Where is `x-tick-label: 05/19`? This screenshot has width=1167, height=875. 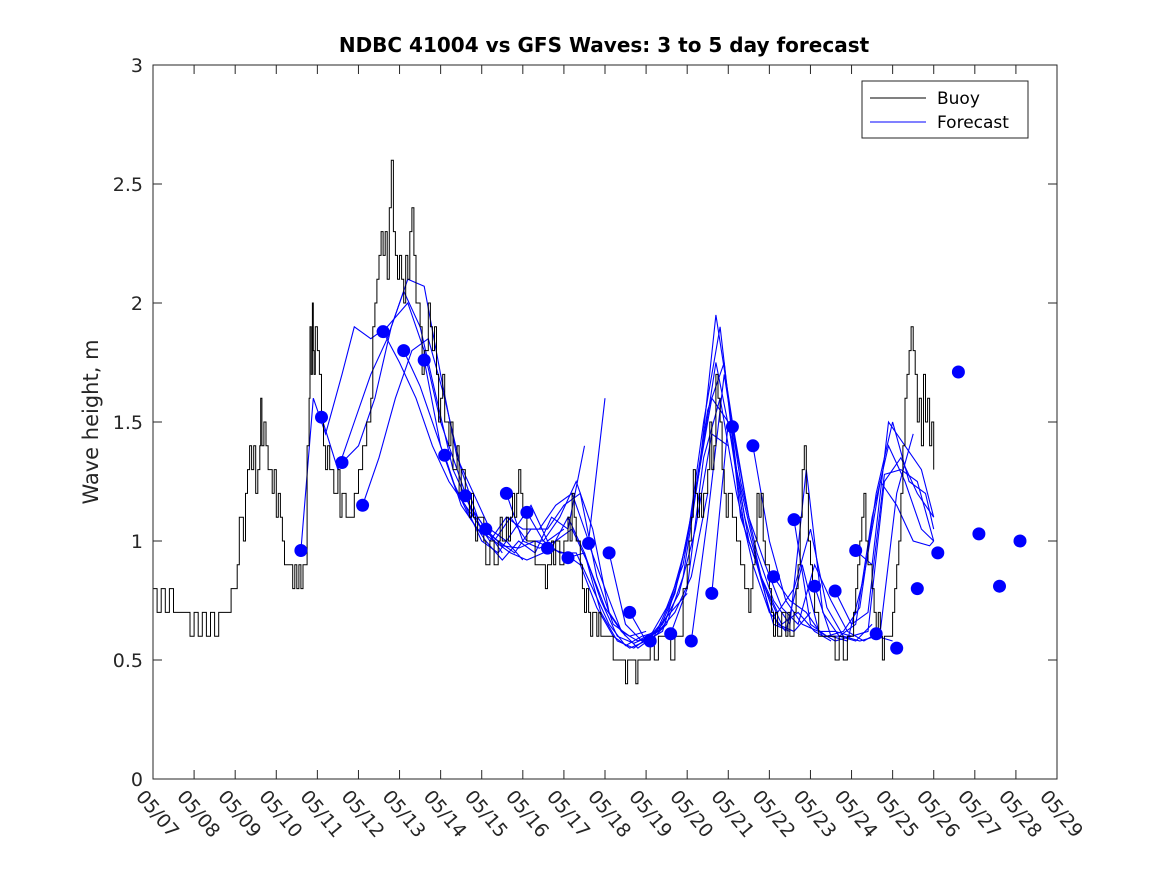
x-tick-label: 05/19 is located at coordinates (650, 814).